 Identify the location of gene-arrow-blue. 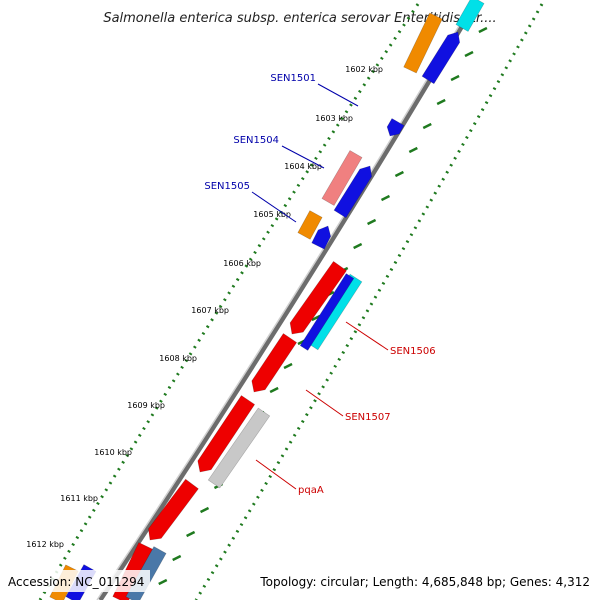
(441, 58).